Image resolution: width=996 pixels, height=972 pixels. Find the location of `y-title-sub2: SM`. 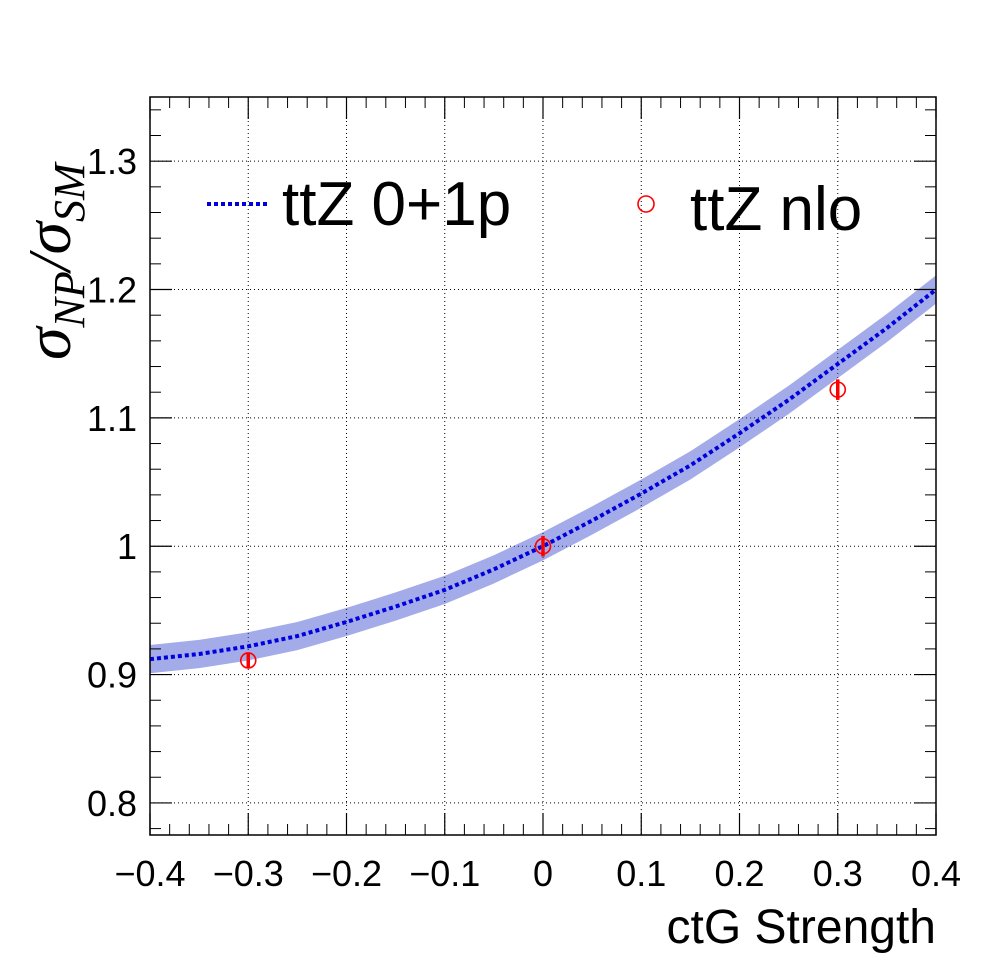

y-title-sub2: SM is located at coordinates (69, 191).